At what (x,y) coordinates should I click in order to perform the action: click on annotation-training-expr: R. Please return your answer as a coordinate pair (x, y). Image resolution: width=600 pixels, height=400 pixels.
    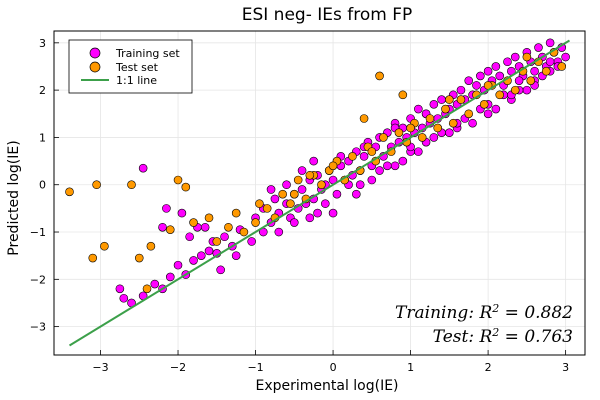
    Looking at the image, I should click on (485, 313).